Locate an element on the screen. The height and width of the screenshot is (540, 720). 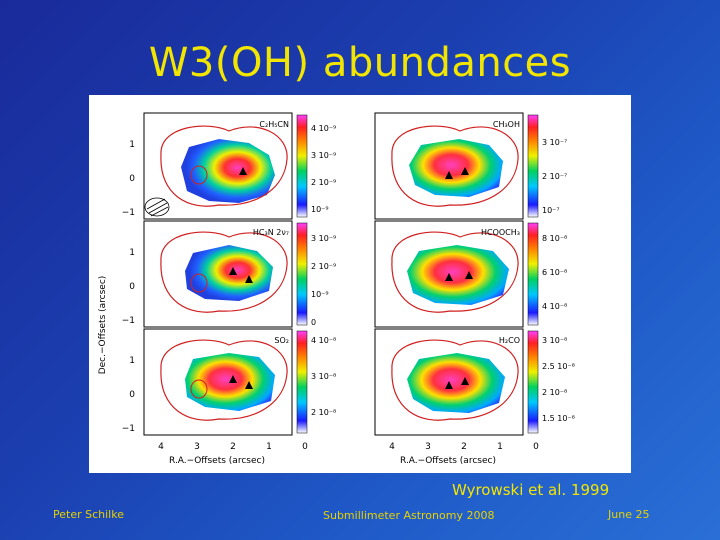
footer-event: Submillimeter Astronomy 2008 is located at coordinates (409, 515).